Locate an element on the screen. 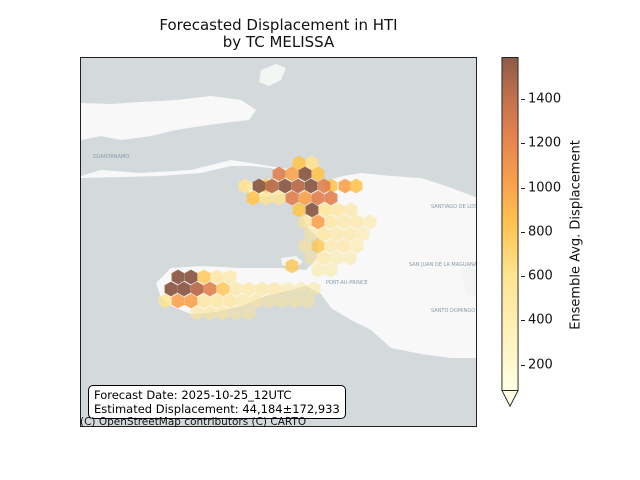 This screenshot has height=480, width=640. colorbar is located at coordinates (510, 232).